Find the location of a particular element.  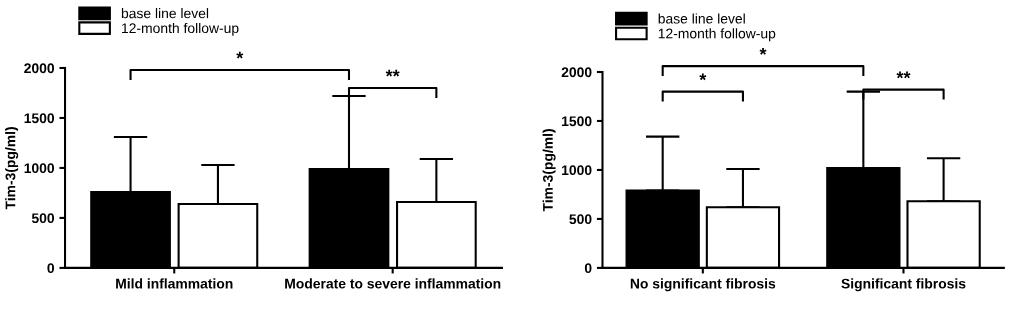

x-tick-label: No significant fibrosis is located at coordinates (703, 285).